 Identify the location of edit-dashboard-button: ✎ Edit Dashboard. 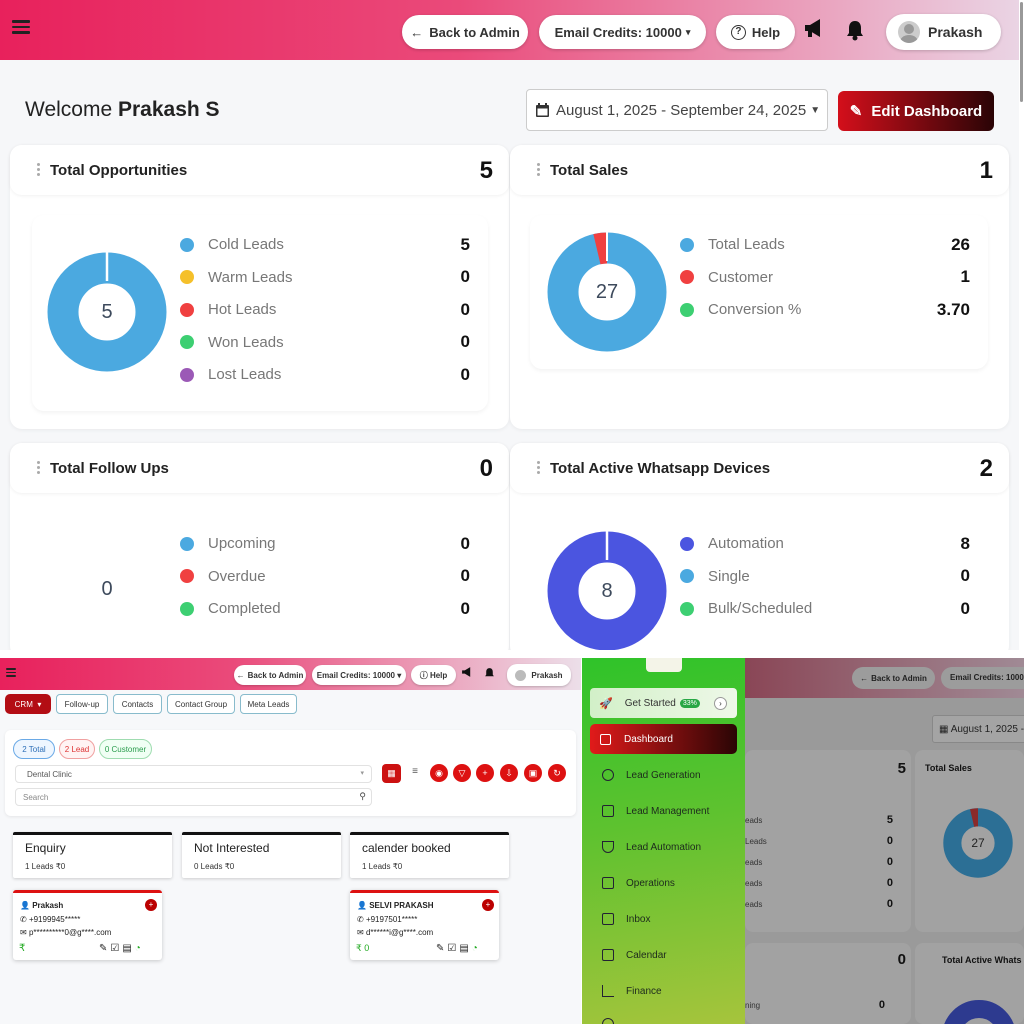
(916, 111).